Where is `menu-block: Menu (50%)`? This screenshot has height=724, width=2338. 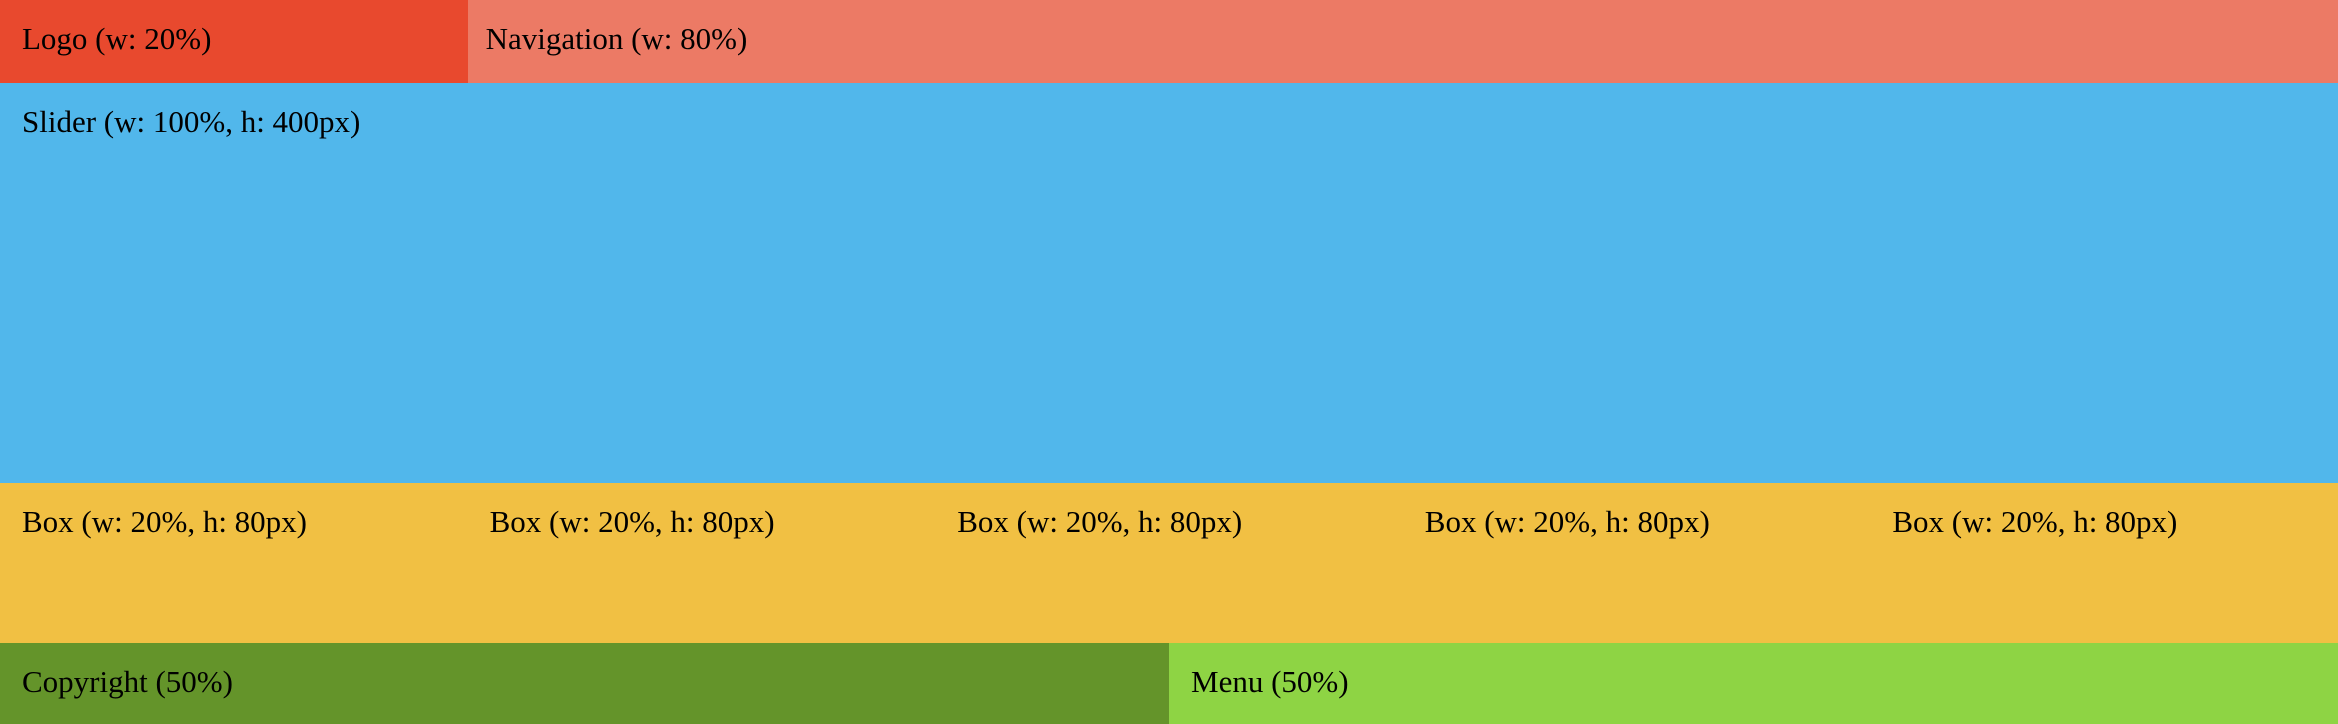
menu-block: Menu (50%) is located at coordinates (1753, 683).